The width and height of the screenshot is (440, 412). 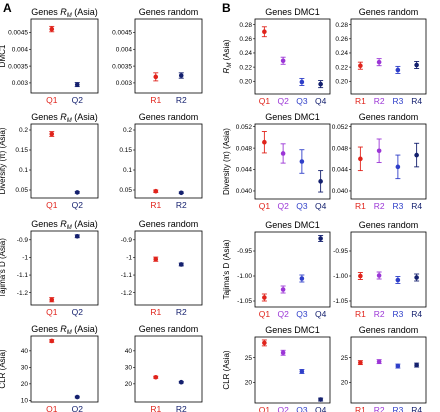 What do you see at coordinates (341, 67) in the screenshot?
I see `y-tick-label: 0.22` at bounding box center [341, 67].